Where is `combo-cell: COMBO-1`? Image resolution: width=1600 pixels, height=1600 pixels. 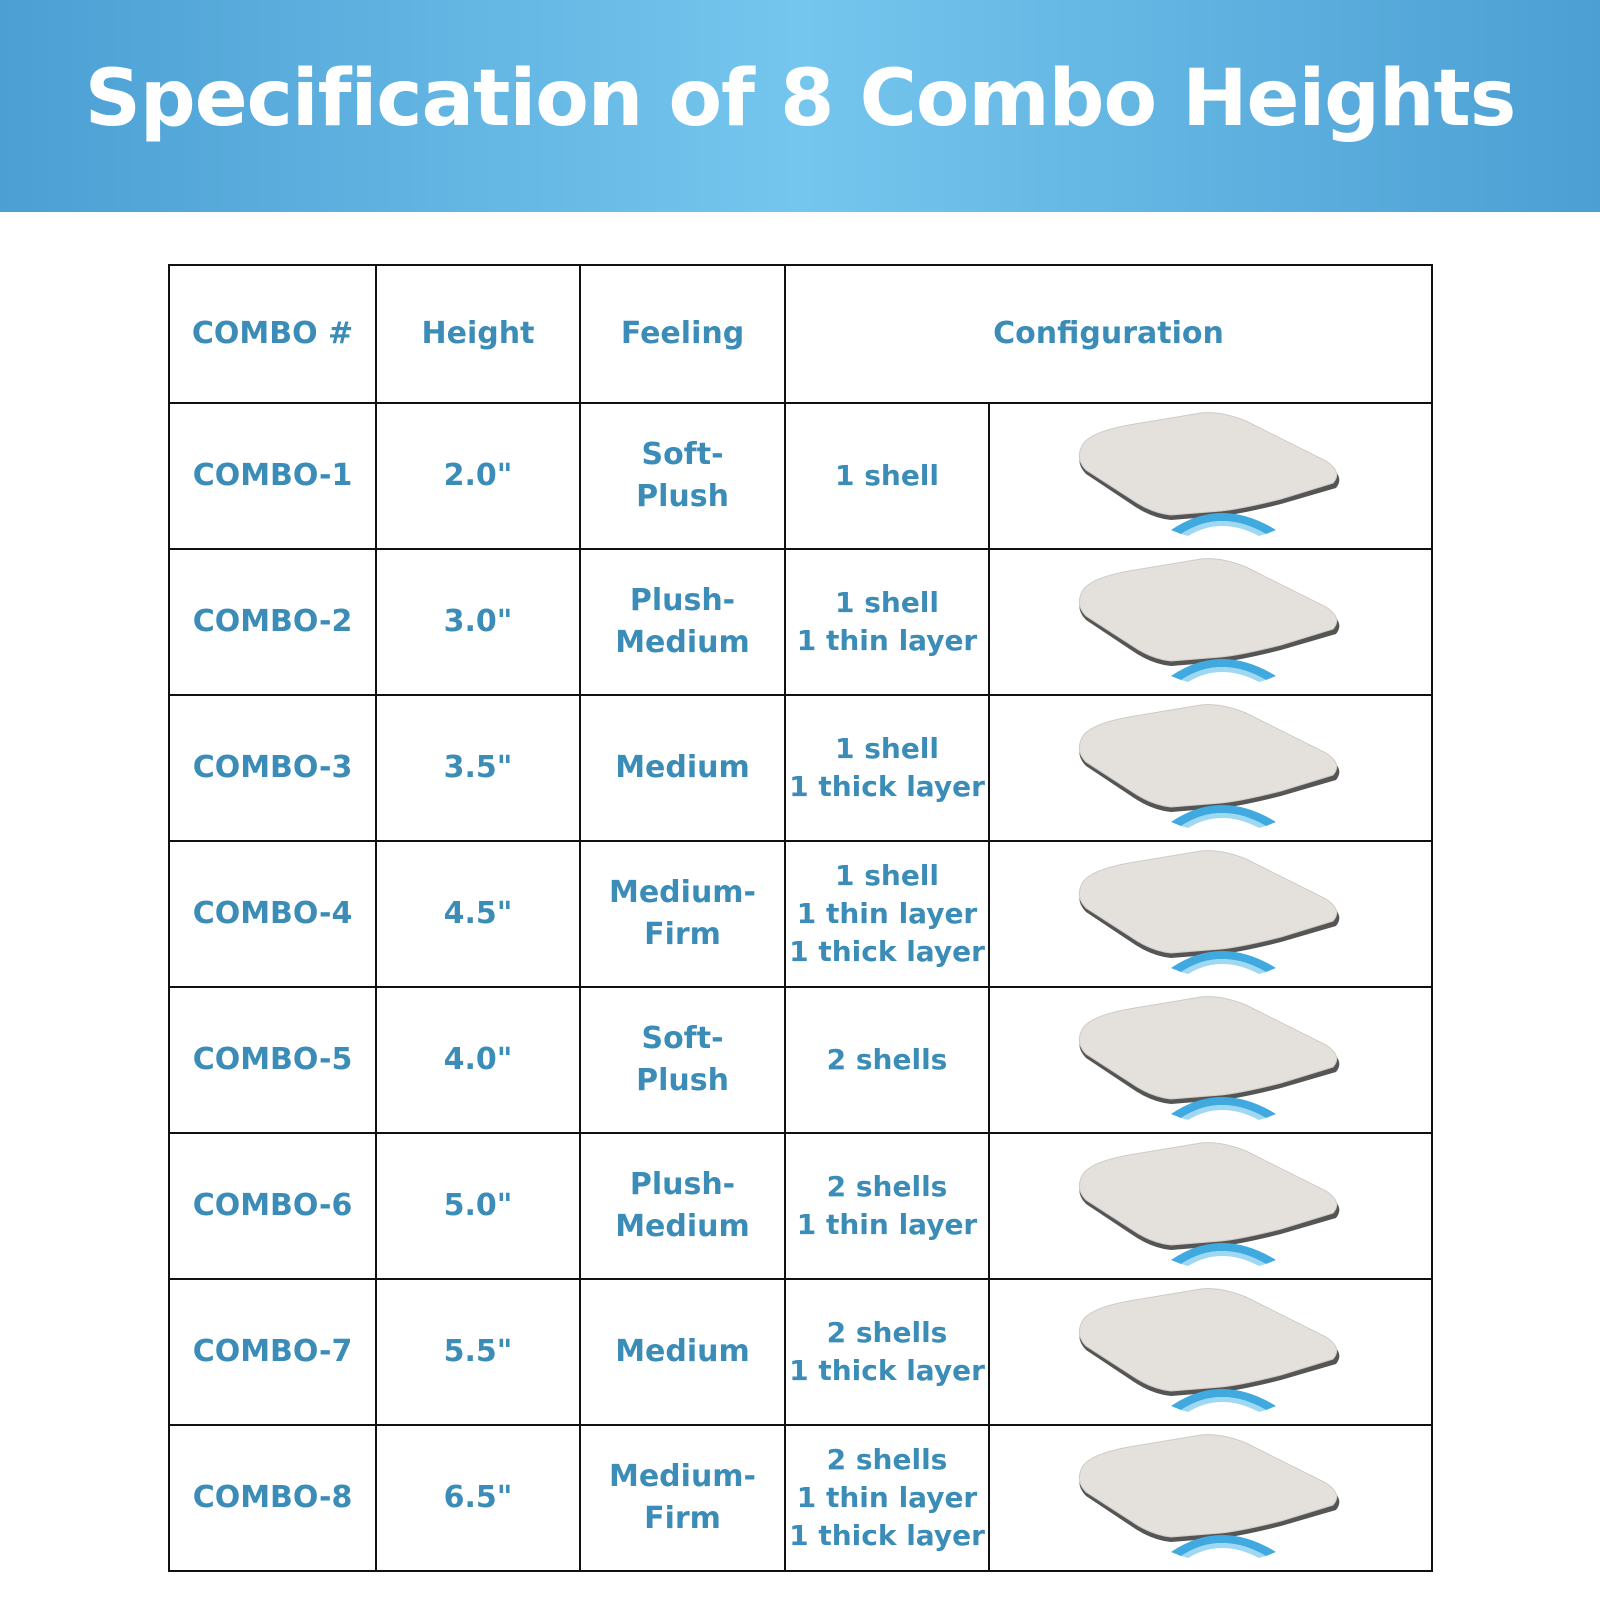 combo-cell: COMBO-1 is located at coordinates (272, 476).